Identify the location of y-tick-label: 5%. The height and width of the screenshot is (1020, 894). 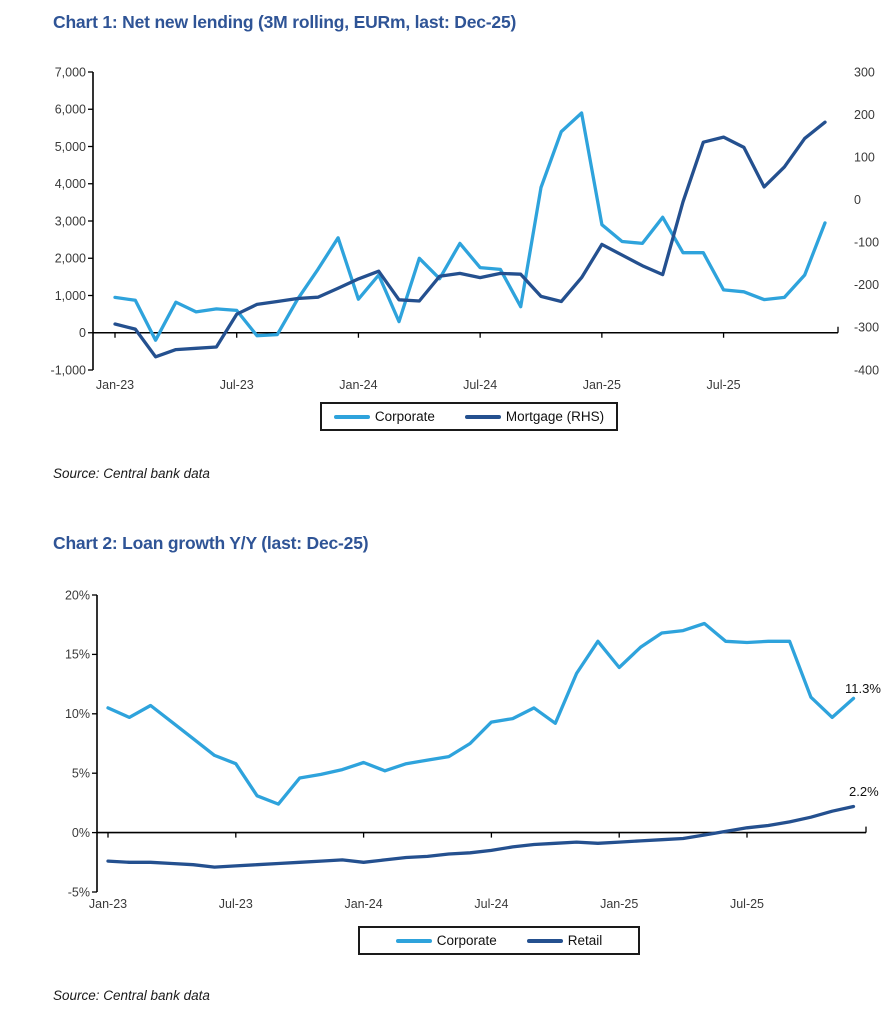
(81, 774).